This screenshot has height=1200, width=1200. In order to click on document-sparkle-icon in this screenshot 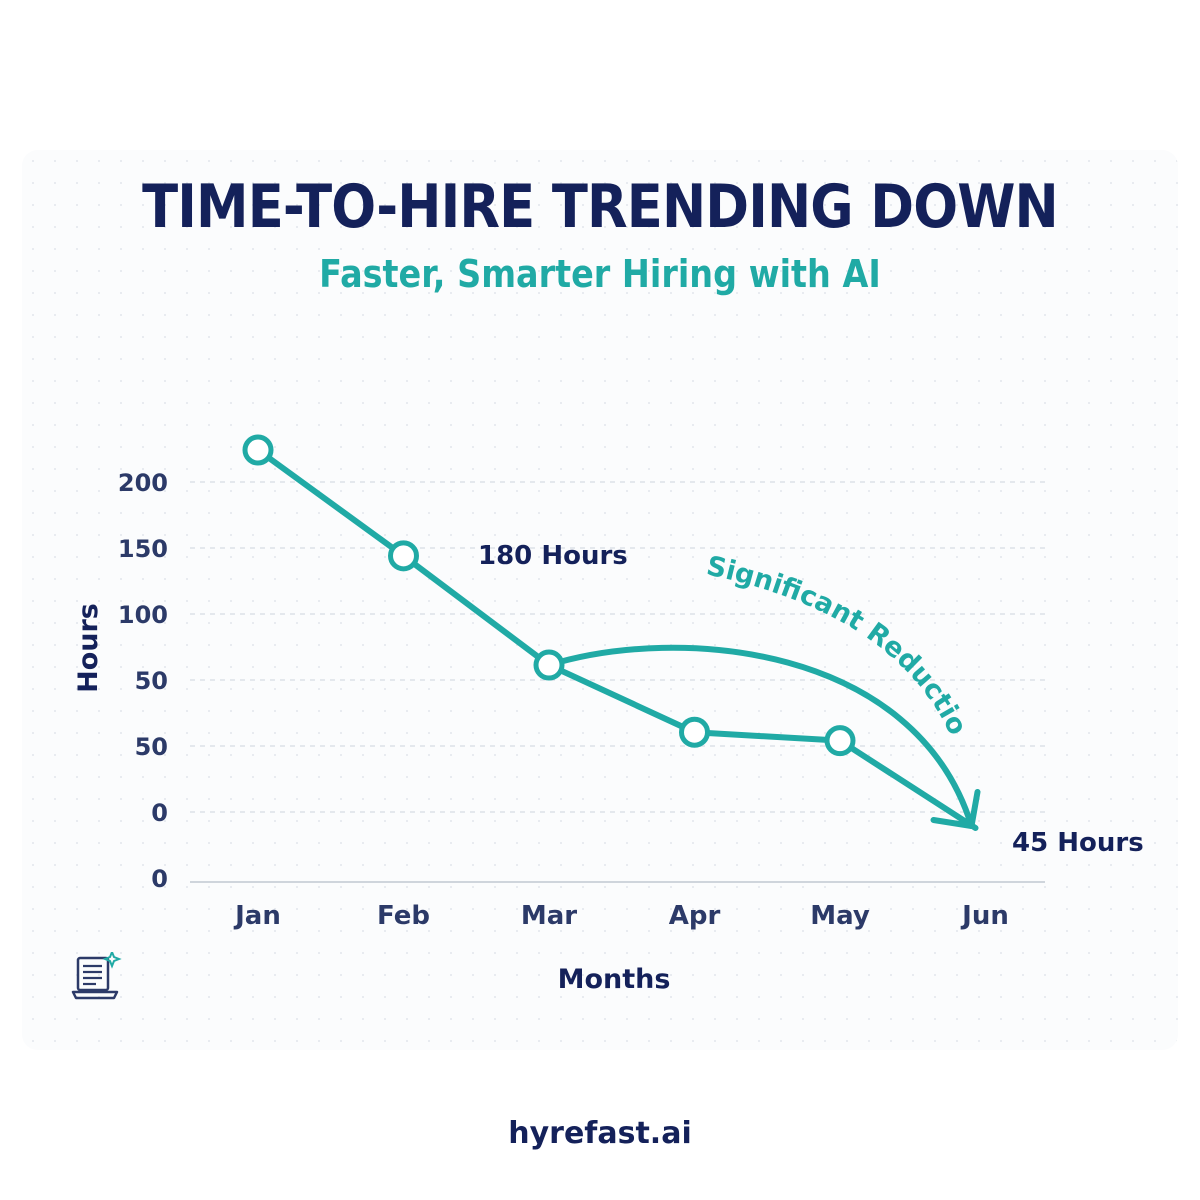, I will do `click(96, 976)`.